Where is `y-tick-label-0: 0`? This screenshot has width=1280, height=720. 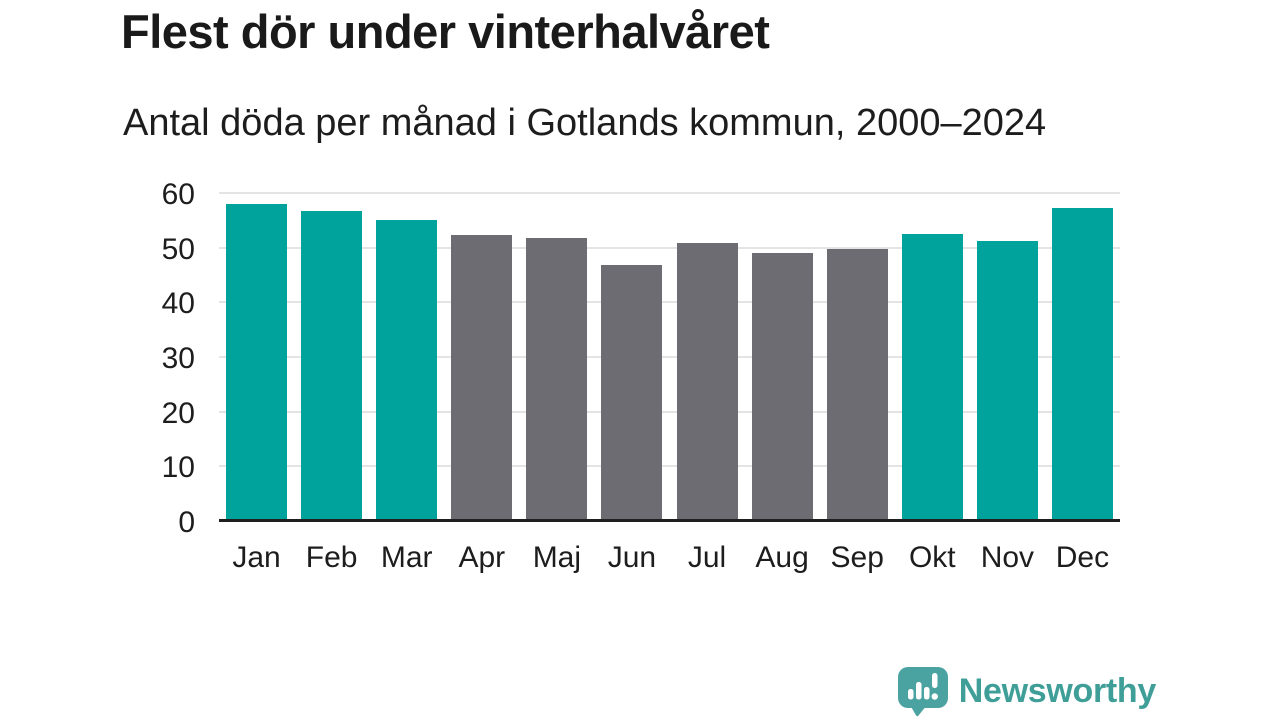 y-tick-label-0: 0 is located at coordinates (186, 522).